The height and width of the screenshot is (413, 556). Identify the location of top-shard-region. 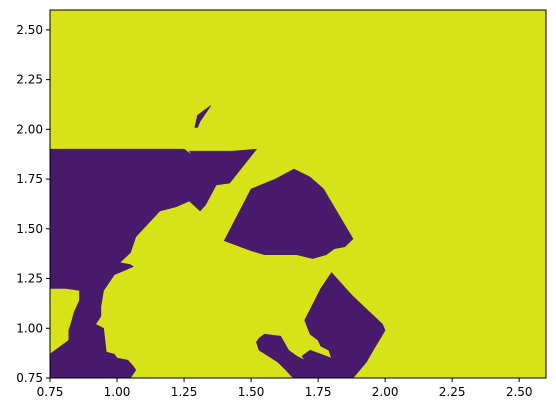
(203, 116).